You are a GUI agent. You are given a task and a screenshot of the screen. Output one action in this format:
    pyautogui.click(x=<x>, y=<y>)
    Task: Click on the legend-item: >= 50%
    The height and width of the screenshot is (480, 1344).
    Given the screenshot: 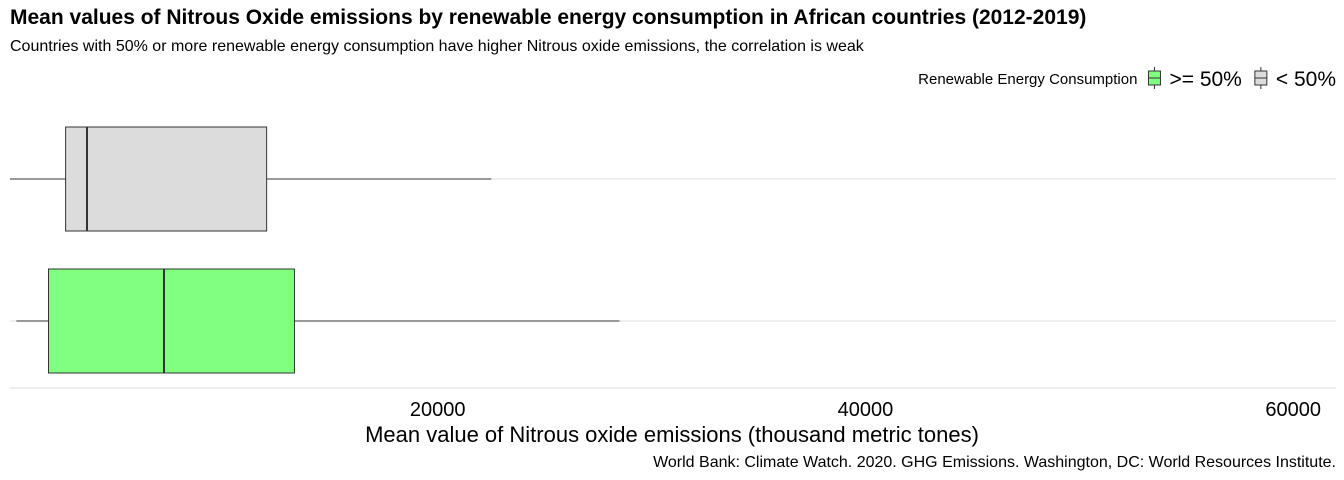 What is the action you would take?
    pyautogui.click(x=1194, y=79)
    